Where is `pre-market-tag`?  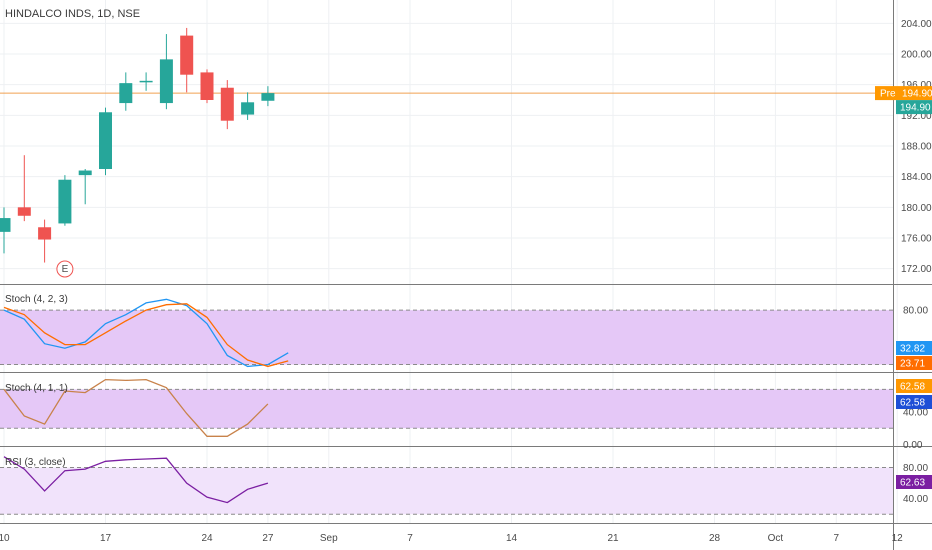 pre-market-tag is located at coordinates (903, 93).